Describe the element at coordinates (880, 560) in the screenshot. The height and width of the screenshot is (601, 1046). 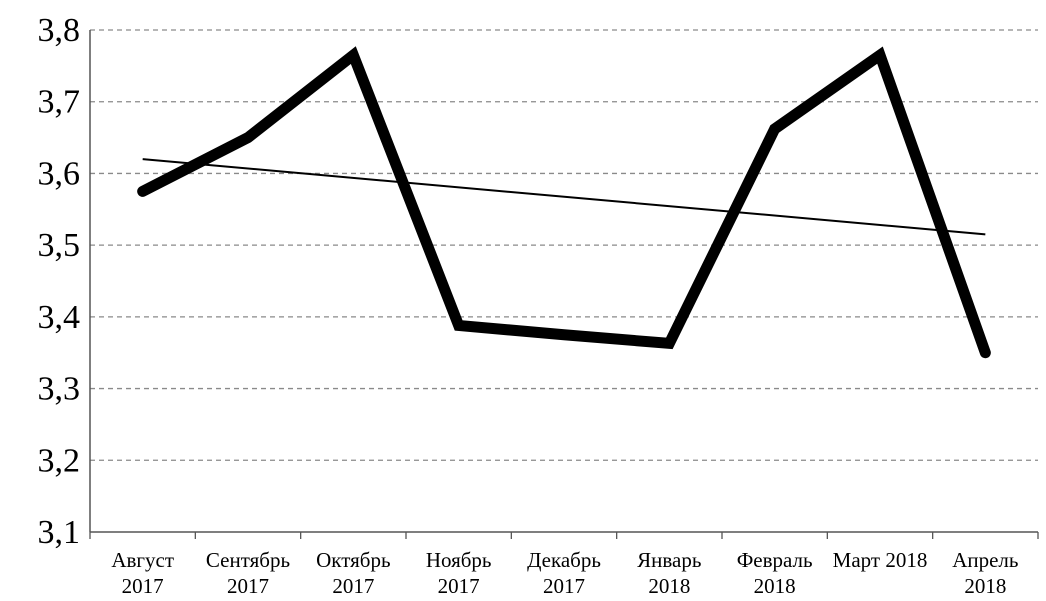
I see `x-tick-label: Март 2018` at that location.